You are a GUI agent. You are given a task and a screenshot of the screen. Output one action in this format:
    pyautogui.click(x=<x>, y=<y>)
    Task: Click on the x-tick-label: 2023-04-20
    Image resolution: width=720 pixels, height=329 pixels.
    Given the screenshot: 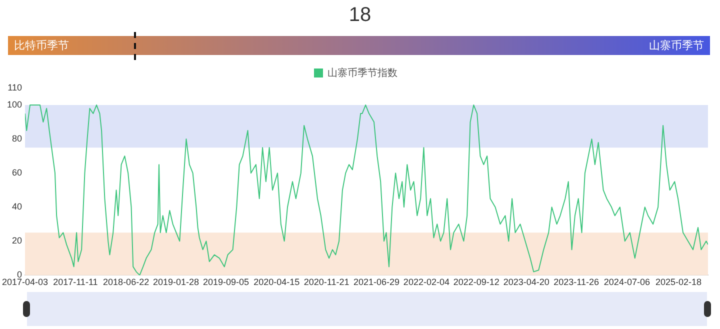 What is the action you would take?
    pyautogui.click(x=526, y=282)
    